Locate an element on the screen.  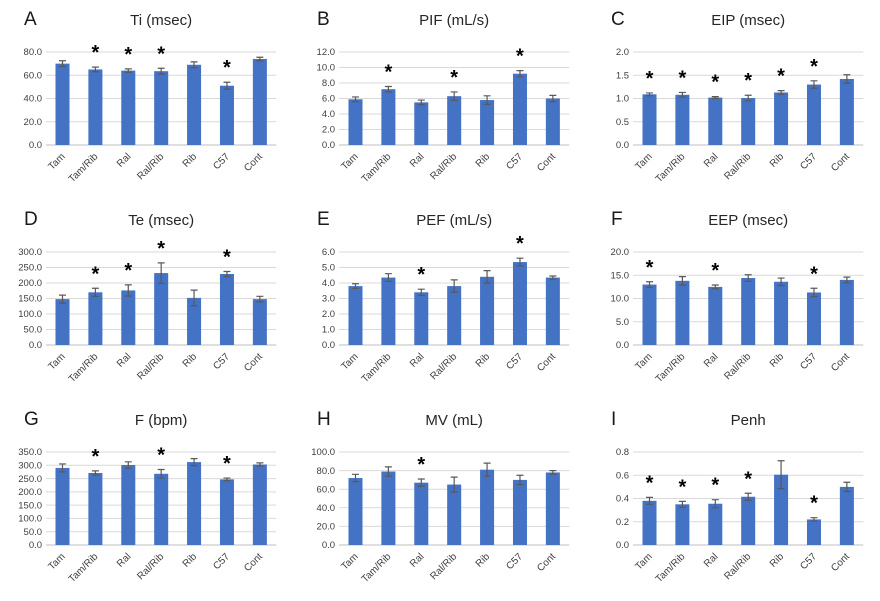
panel-letter: H is located at coordinates (324, 419).